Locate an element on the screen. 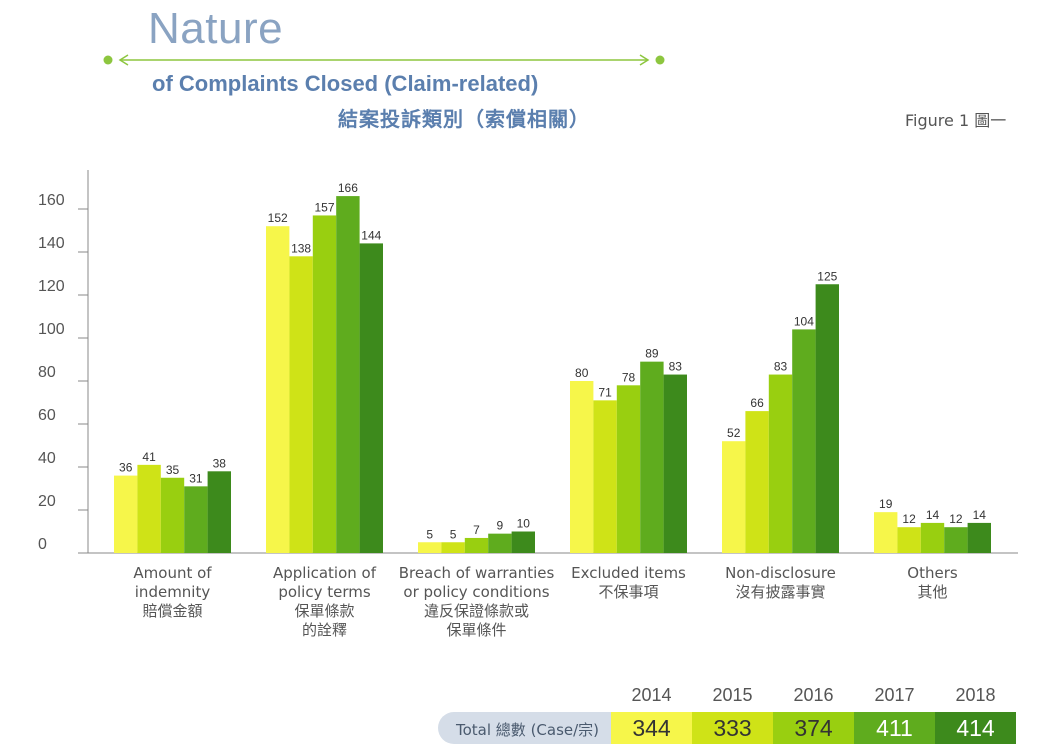 The image size is (1048, 749). bar-2017-cat0 is located at coordinates (196, 519).